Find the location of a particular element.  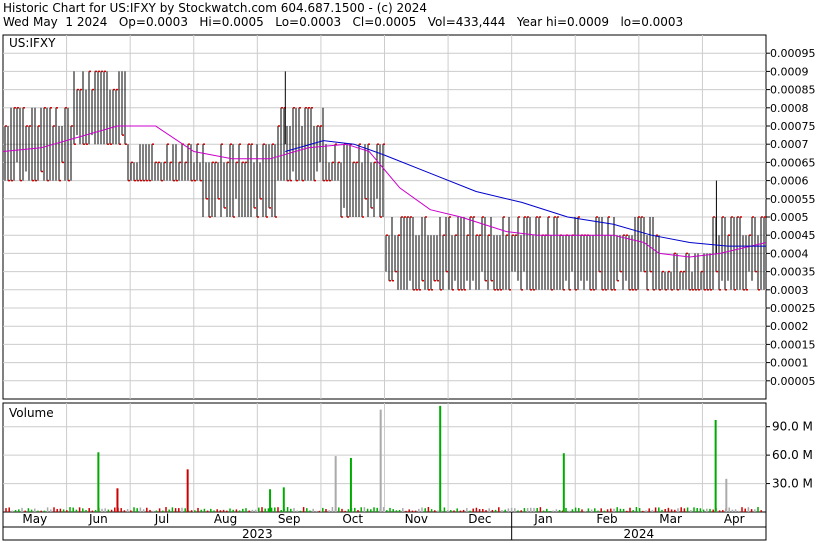

month-tick-label: Aug is located at coordinates (225, 519).